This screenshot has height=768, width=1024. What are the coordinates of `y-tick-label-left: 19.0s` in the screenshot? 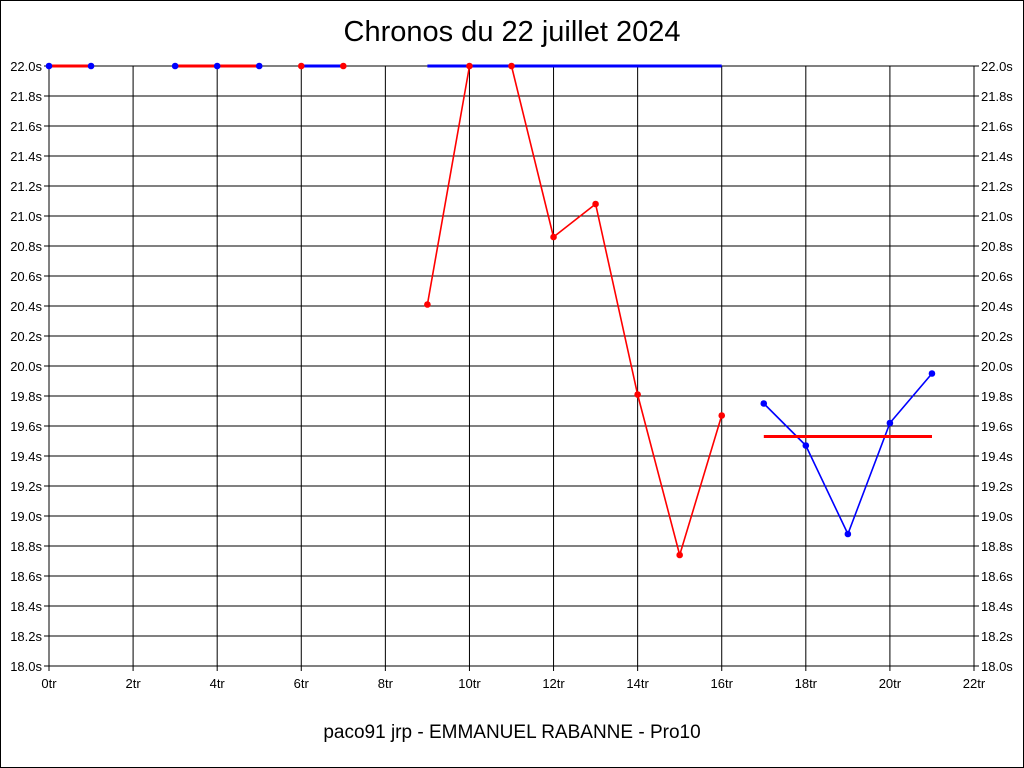 It's located at (26, 516).